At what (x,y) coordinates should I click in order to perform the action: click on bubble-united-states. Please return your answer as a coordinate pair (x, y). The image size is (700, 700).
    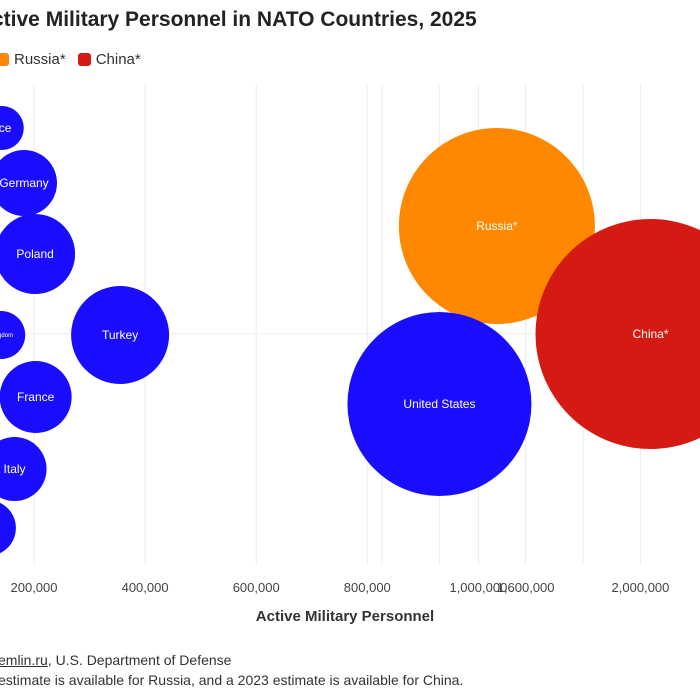
    Looking at the image, I should click on (439, 404).